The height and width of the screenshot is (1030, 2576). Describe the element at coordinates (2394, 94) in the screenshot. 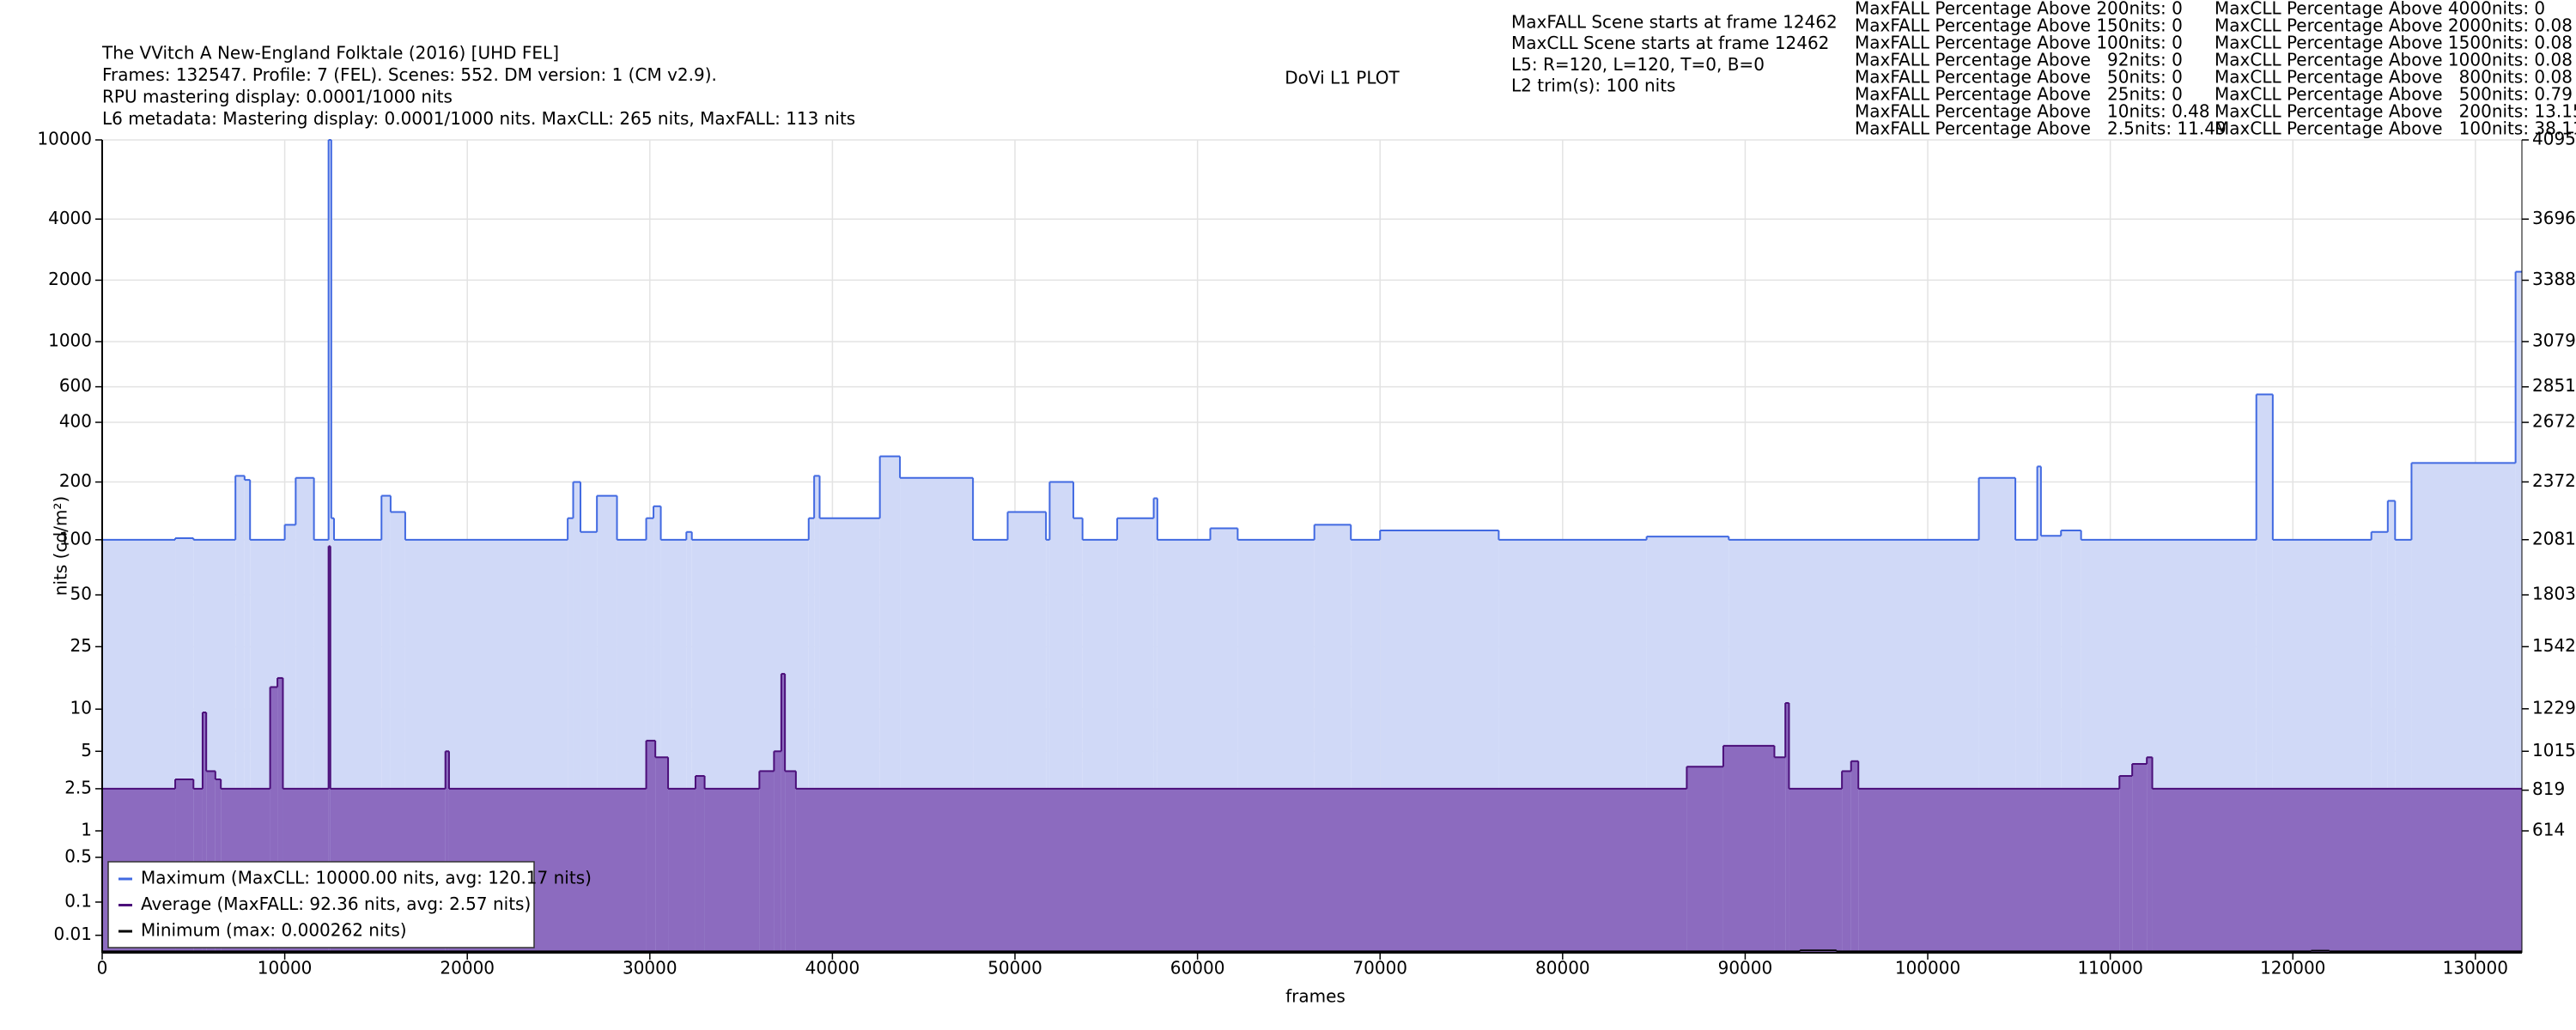

I see `stat-line: MaxCLL Percentage Above 500nits: 0.79` at that location.